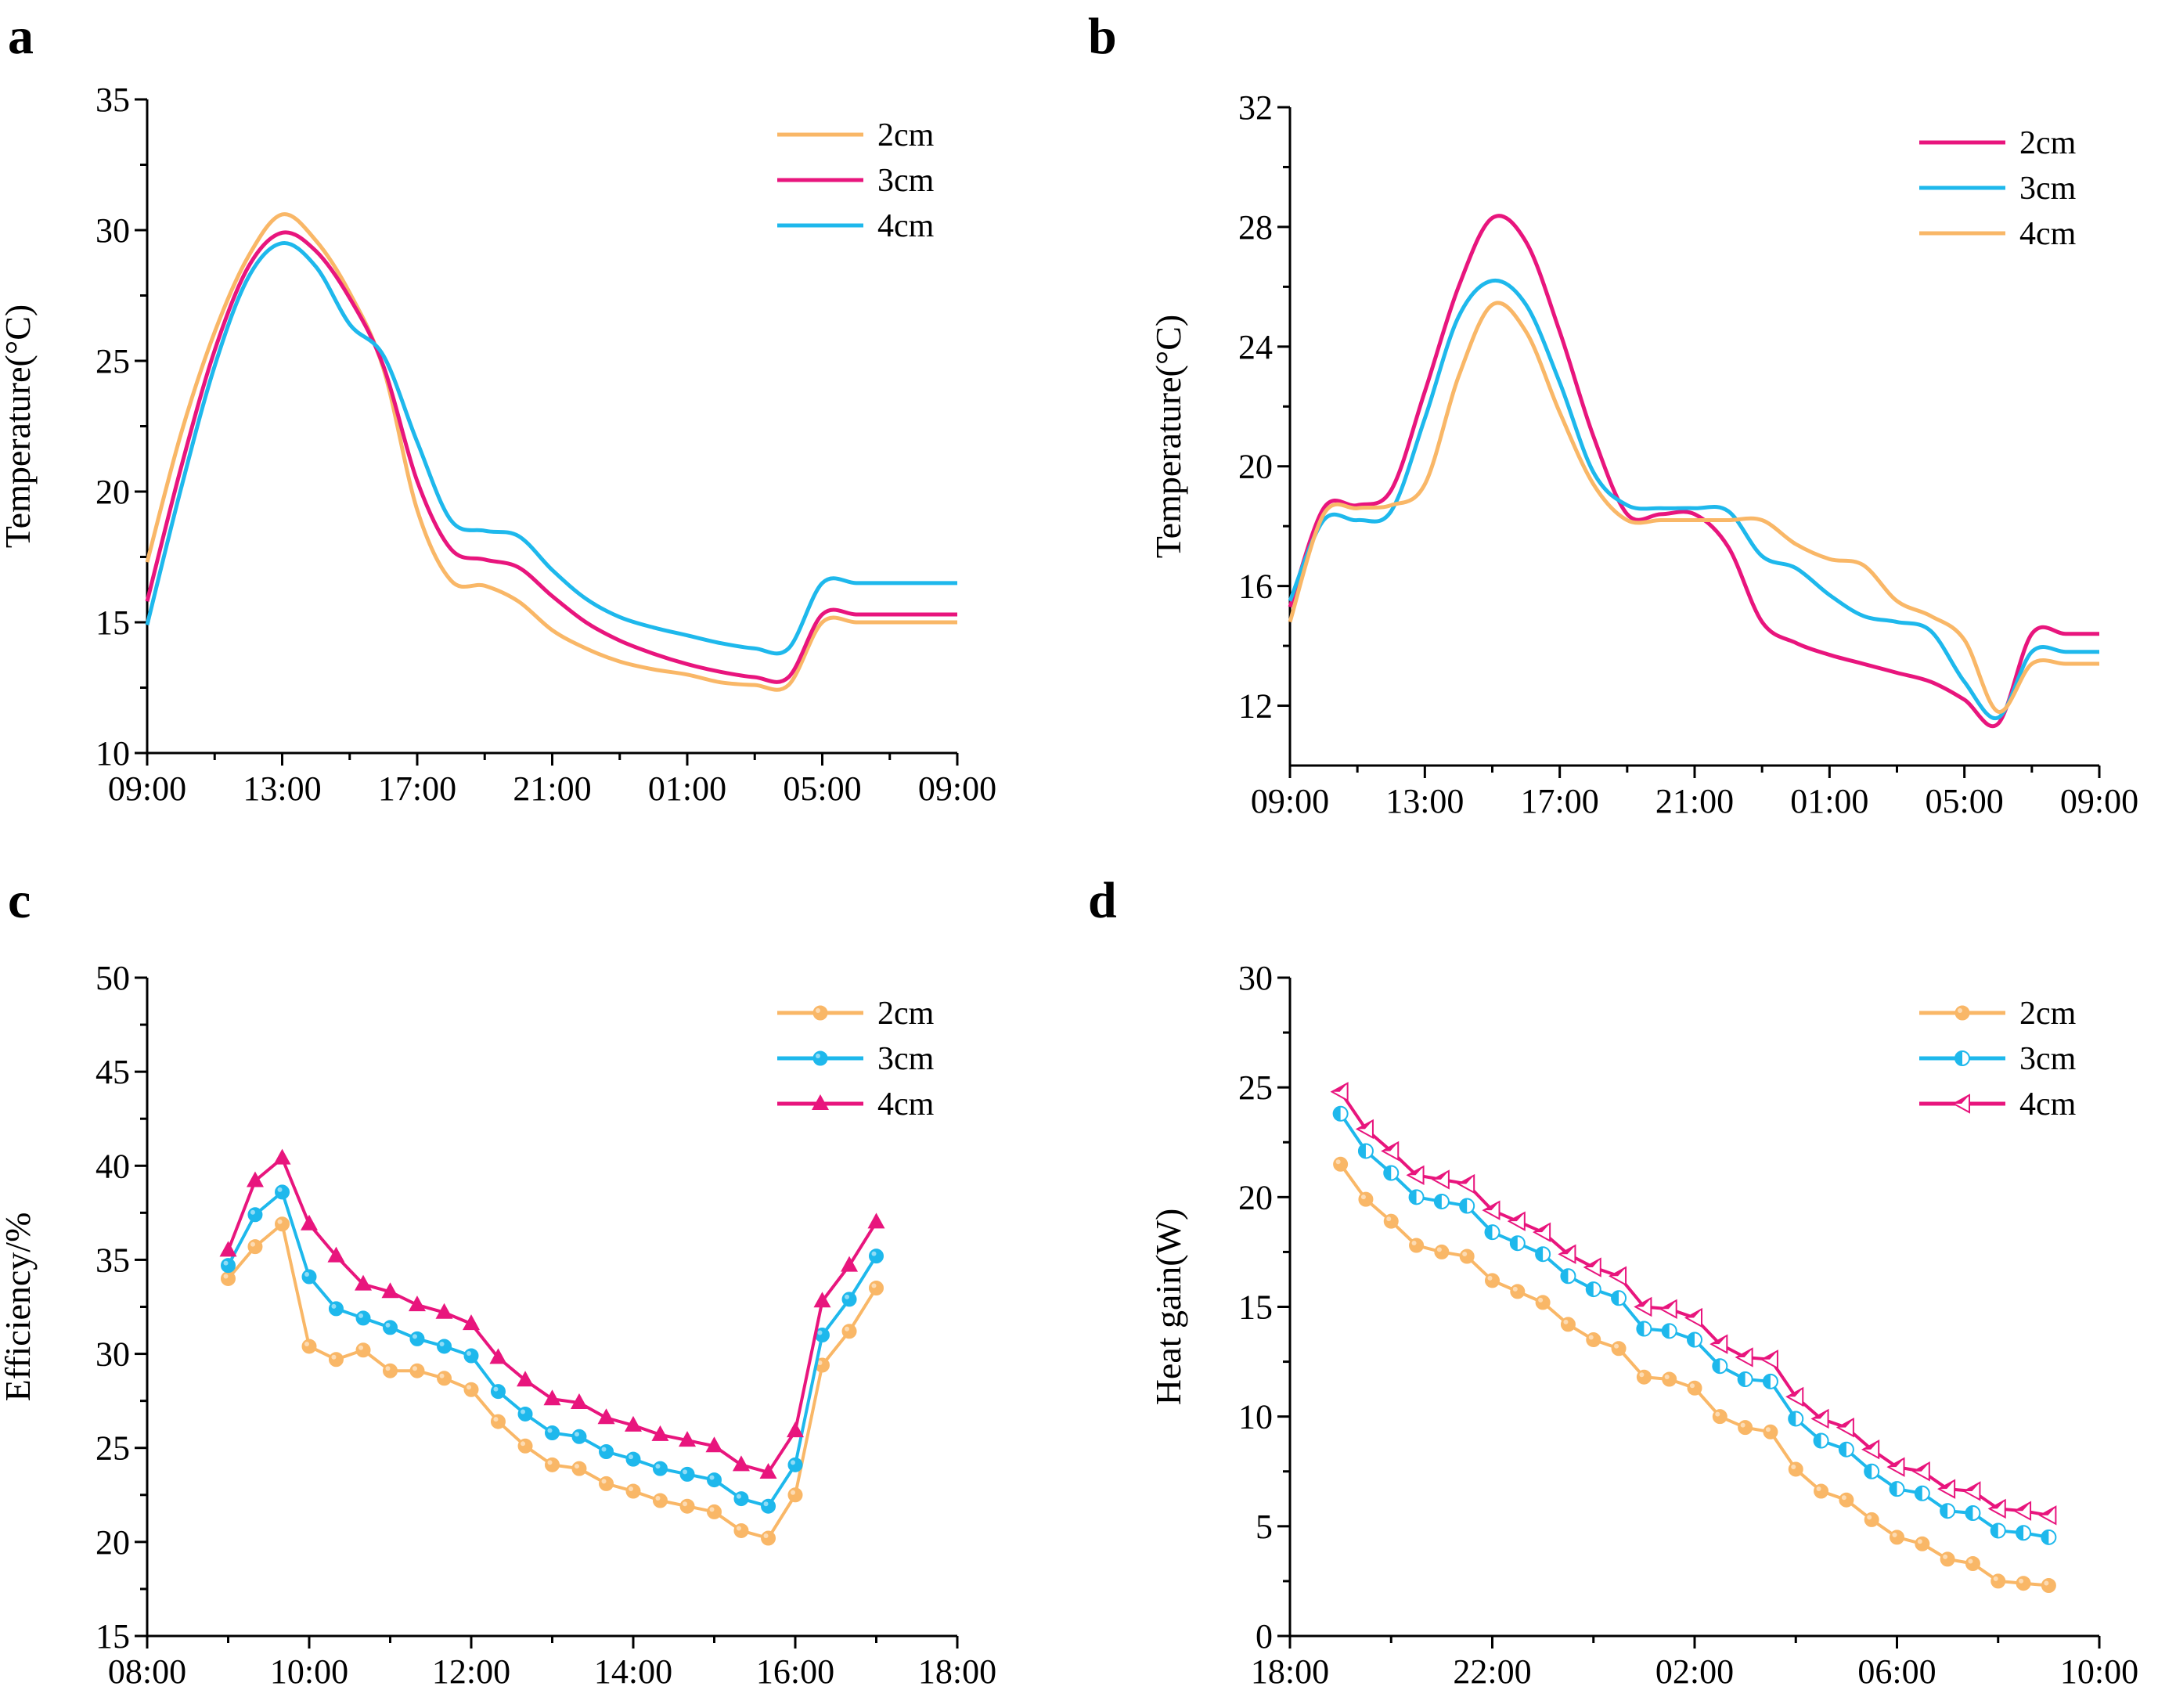 This screenshot has width=2158, height=1708. I want to click on series-line-4cm, so click(1694, 1303).